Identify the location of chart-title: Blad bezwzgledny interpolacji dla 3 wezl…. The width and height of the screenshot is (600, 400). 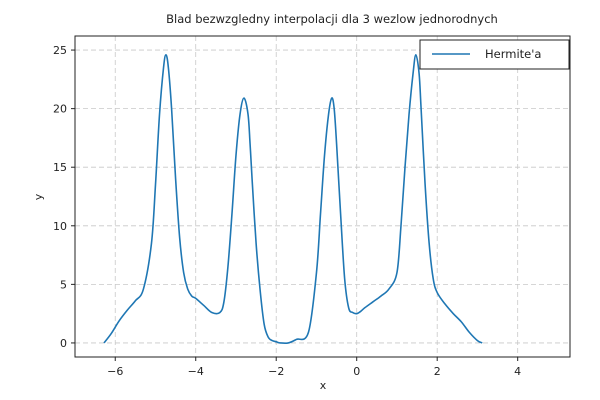
(332, 19).